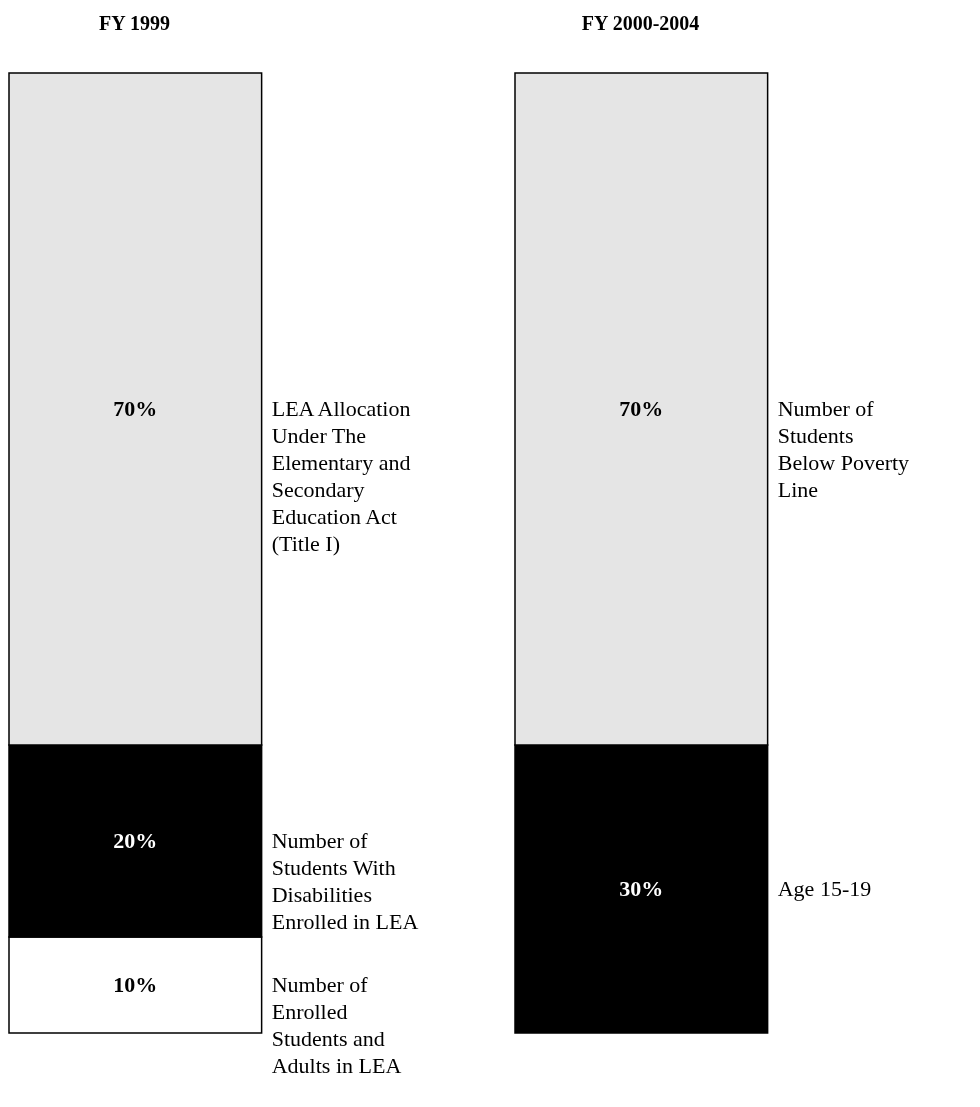  I want to click on data-label: 20%, so click(135, 840).